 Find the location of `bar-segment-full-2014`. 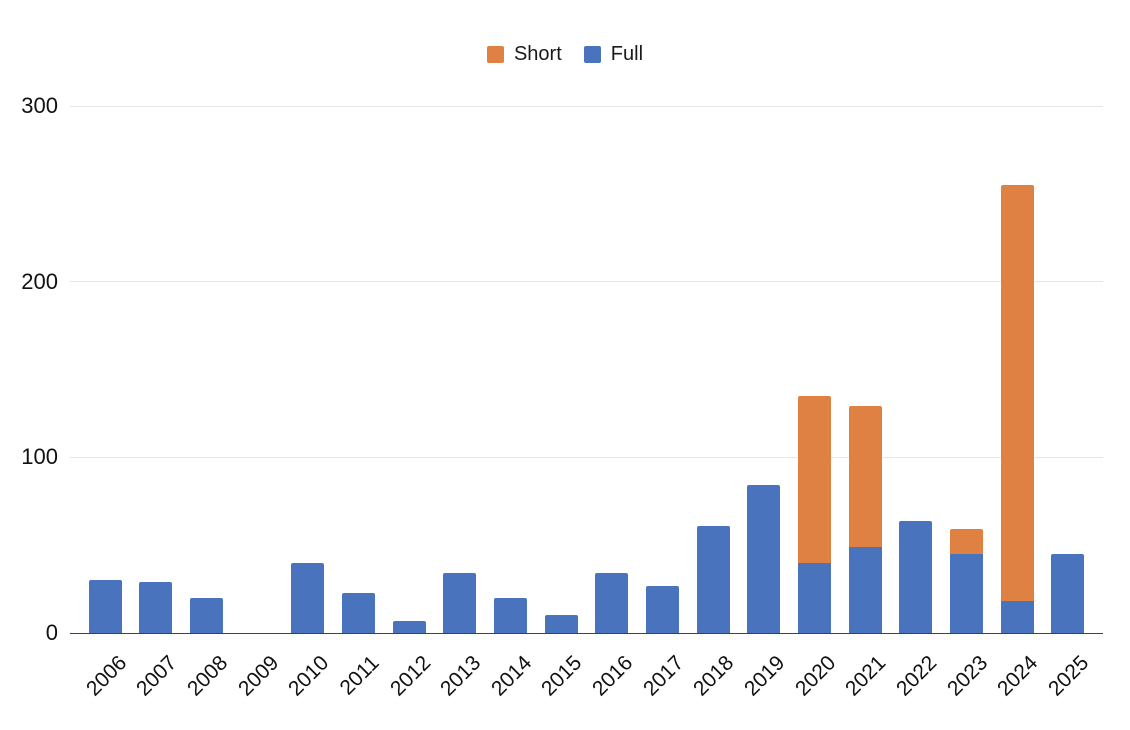

bar-segment-full-2014 is located at coordinates (511, 615).